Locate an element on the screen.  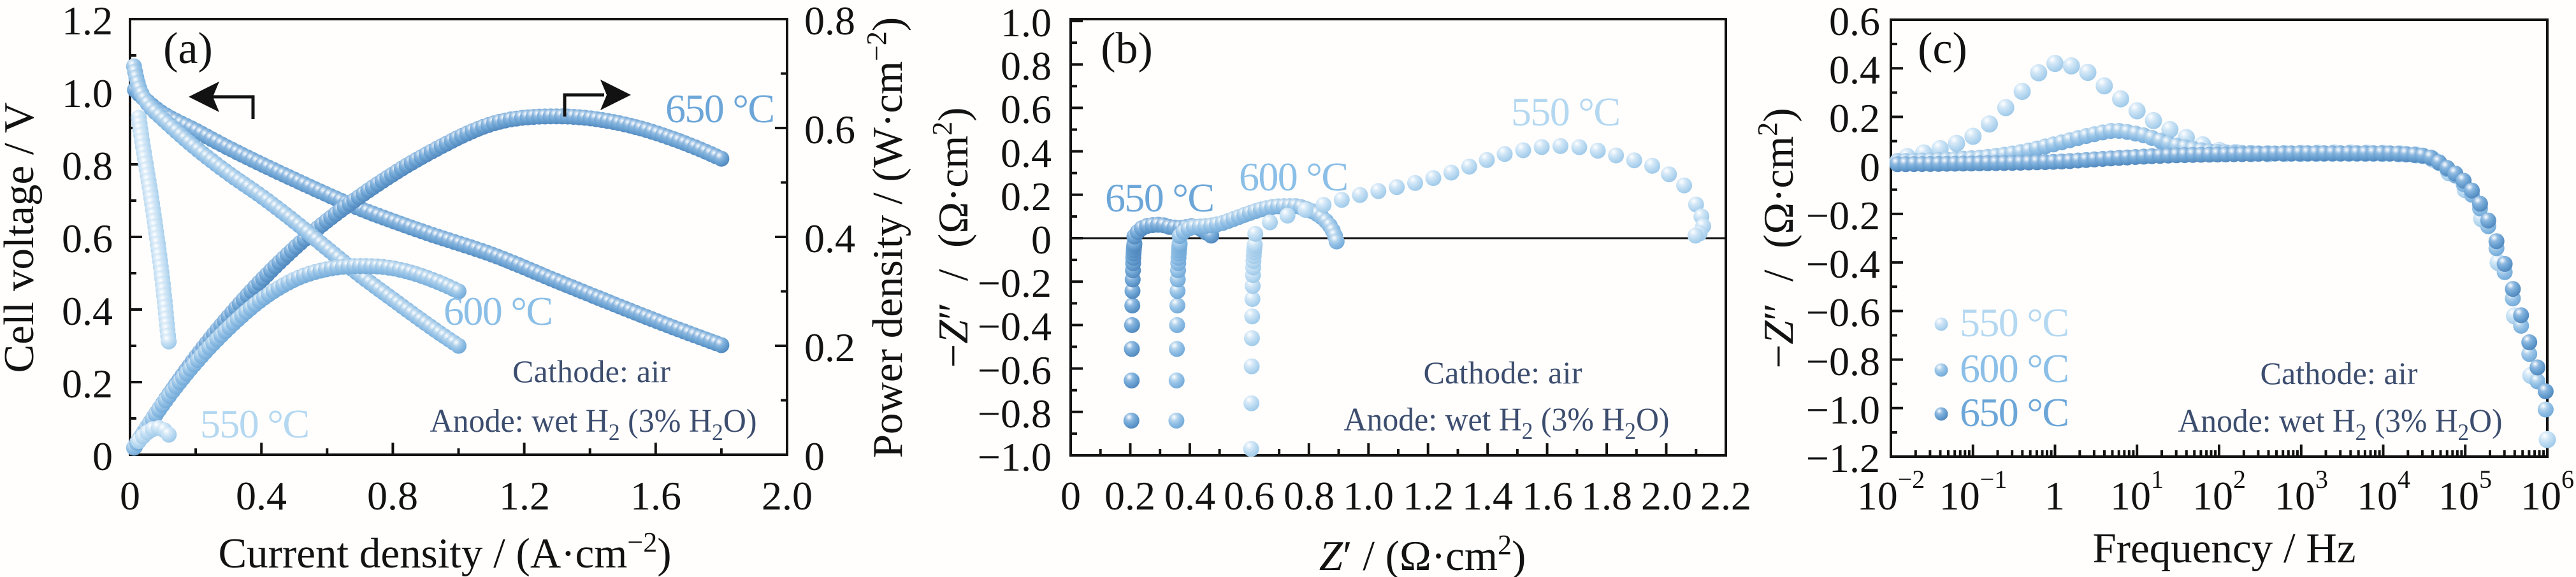
svg-text: 10¹ is located at coordinates (2137, 491).